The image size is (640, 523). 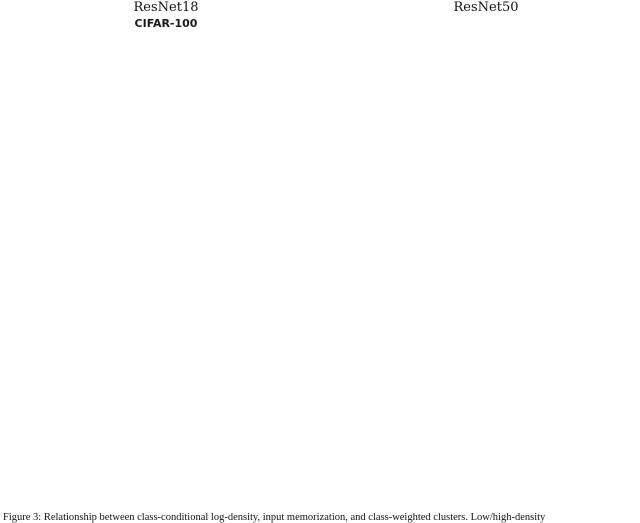 What do you see at coordinates (166, 23) in the screenshot?
I see `panel-title-resnet18-cifar-100: CIFAR-100` at bounding box center [166, 23].